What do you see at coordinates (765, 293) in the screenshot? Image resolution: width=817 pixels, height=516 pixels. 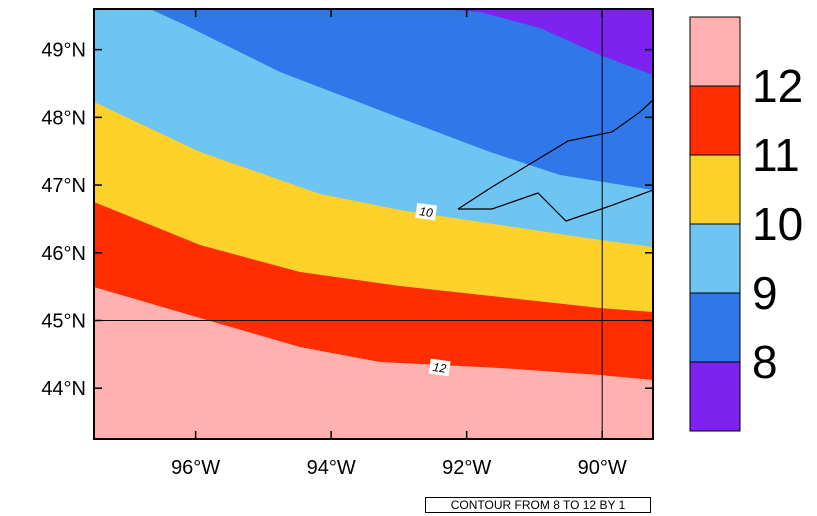 I see `legend-label: 9` at bounding box center [765, 293].